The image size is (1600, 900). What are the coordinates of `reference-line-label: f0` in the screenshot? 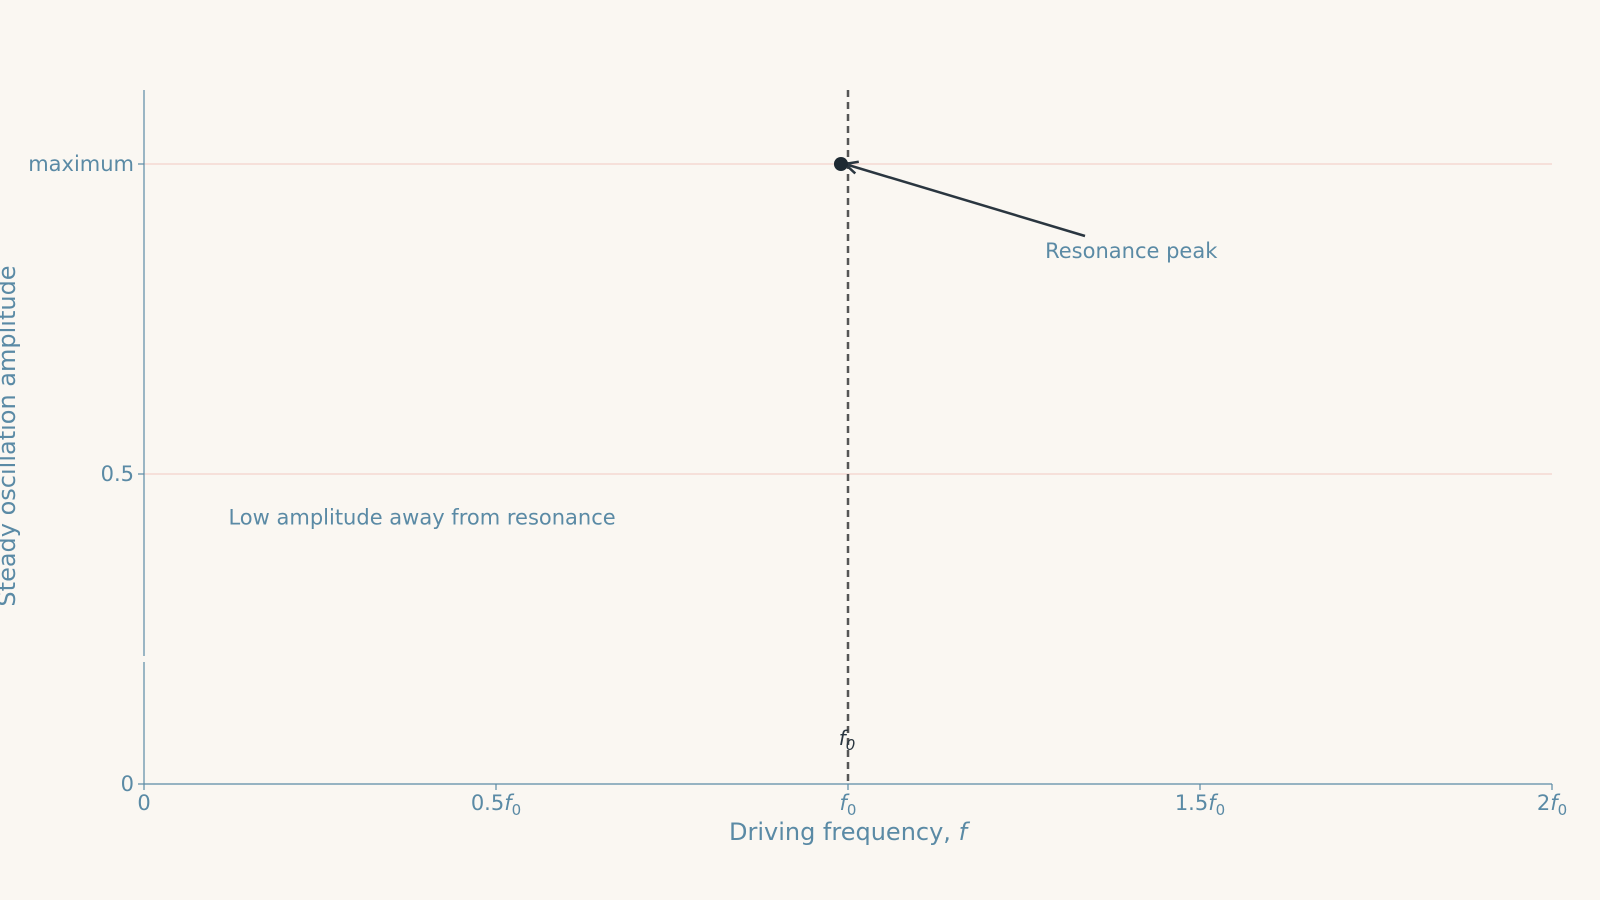 It's located at (847, 740).